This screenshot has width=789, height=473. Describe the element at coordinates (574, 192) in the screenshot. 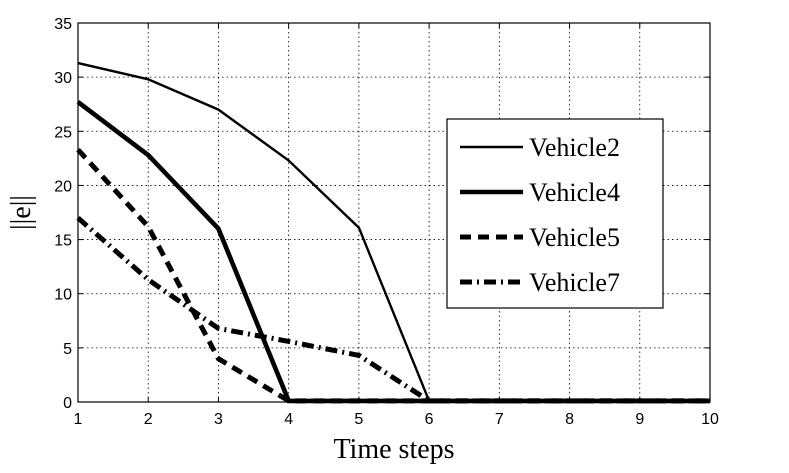

I see `legend-label: Vehicle4` at that location.